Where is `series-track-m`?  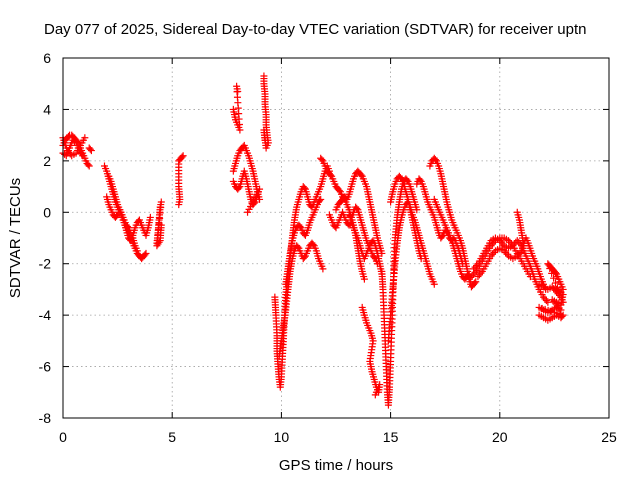
series-track-m is located at coordinates (266, 112).